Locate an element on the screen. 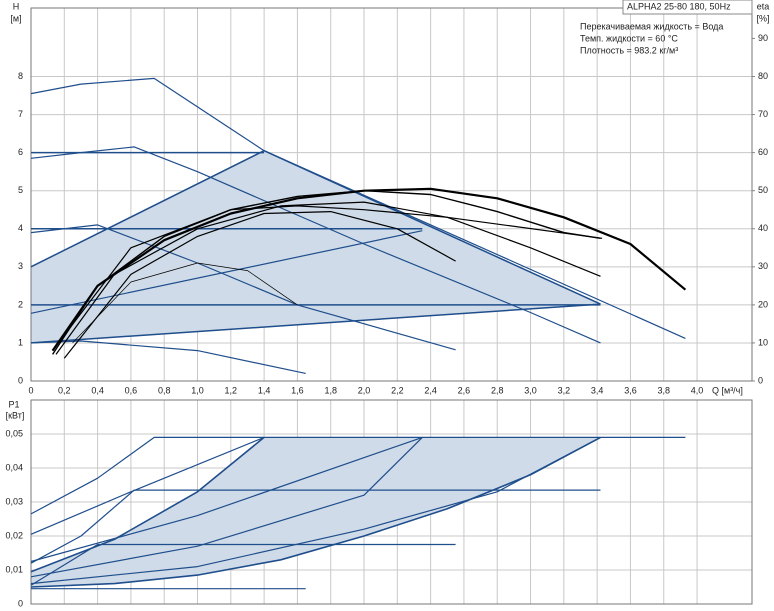 The image size is (774, 611). y-tick-label: 0,03 is located at coordinates (14, 501).